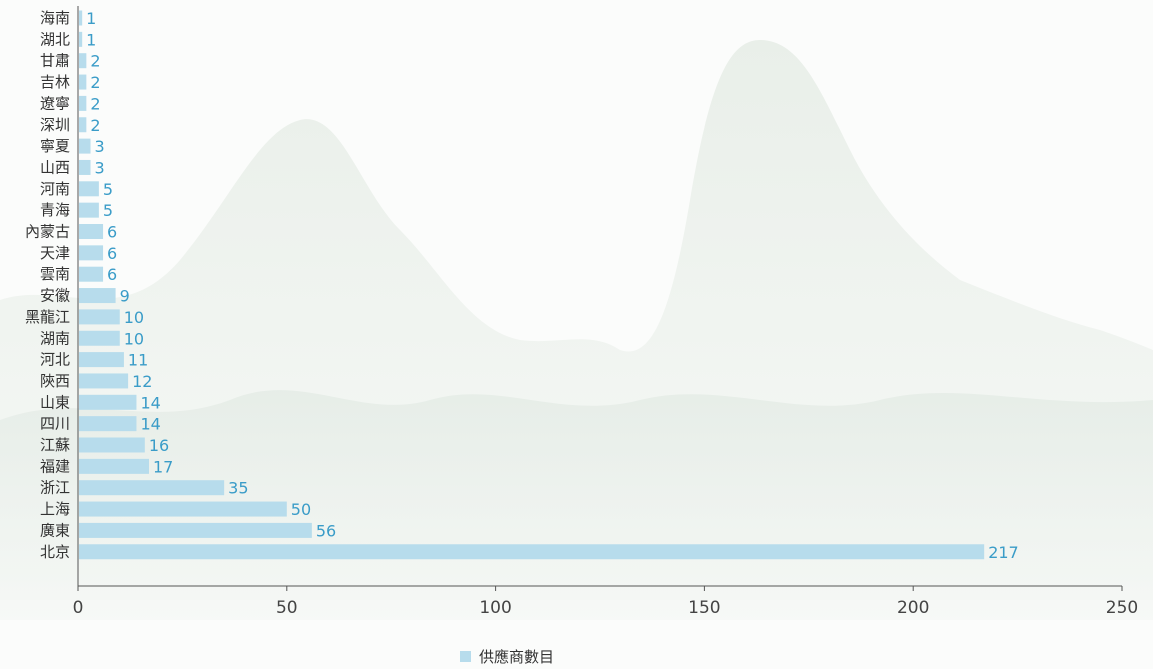  What do you see at coordinates (55, 253) in the screenshot?
I see `category-label: 天津` at bounding box center [55, 253].